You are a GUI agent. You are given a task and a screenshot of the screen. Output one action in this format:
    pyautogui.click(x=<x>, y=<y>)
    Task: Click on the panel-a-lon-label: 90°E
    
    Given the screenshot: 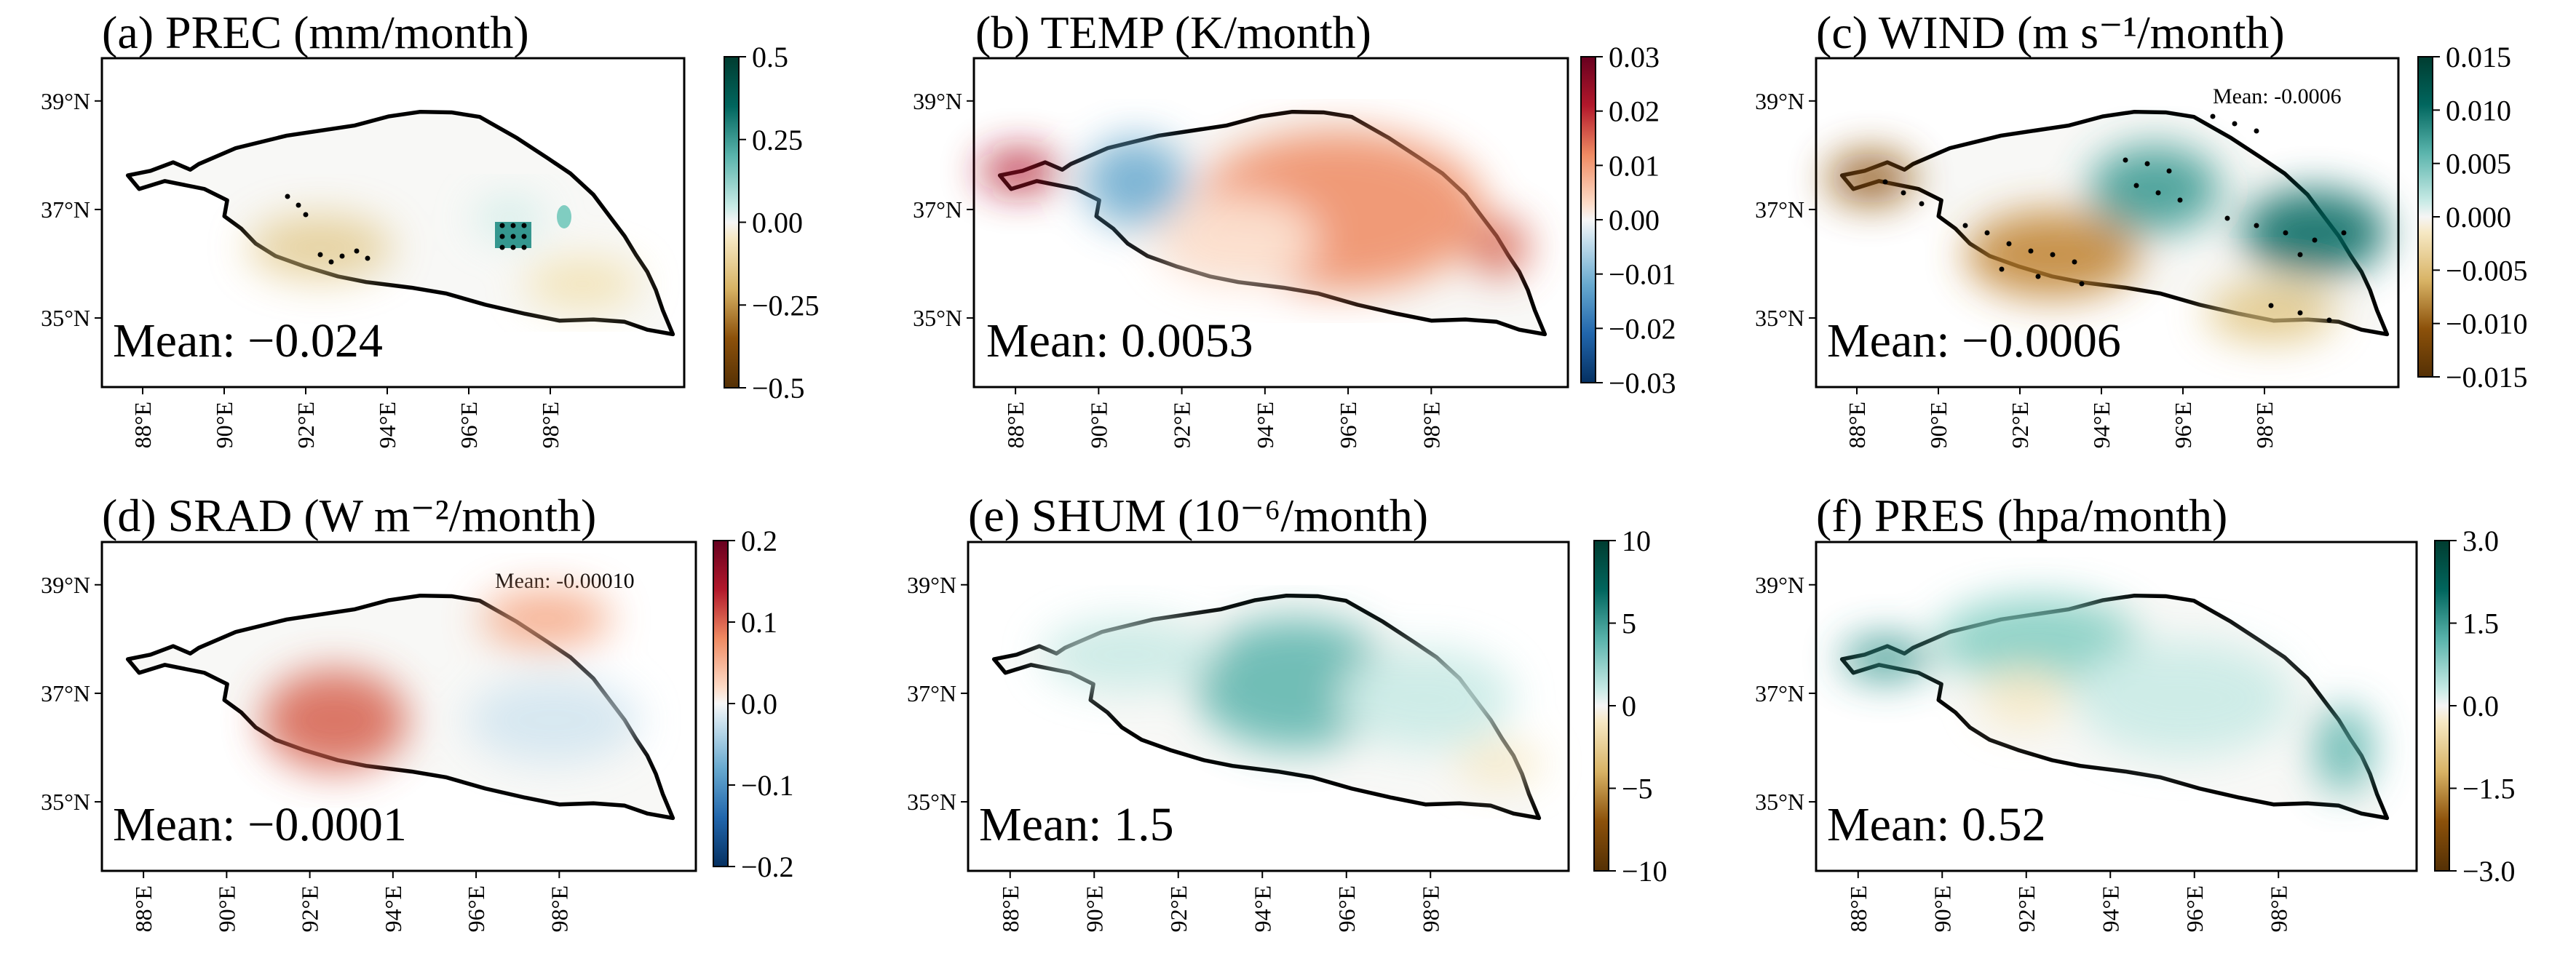 What is the action you would take?
    pyautogui.click(x=224, y=425)
    